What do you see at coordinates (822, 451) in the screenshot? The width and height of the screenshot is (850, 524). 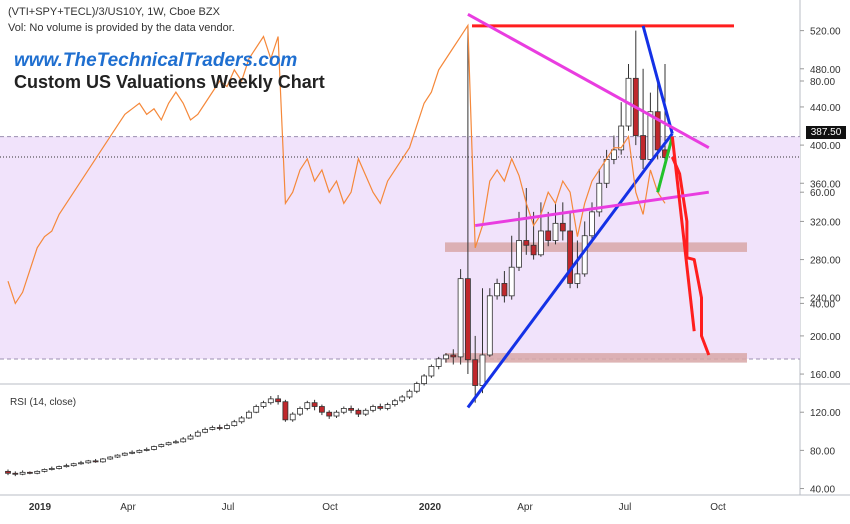 I see `price-tick-label: 80.00` at bounding box center [822, 451].